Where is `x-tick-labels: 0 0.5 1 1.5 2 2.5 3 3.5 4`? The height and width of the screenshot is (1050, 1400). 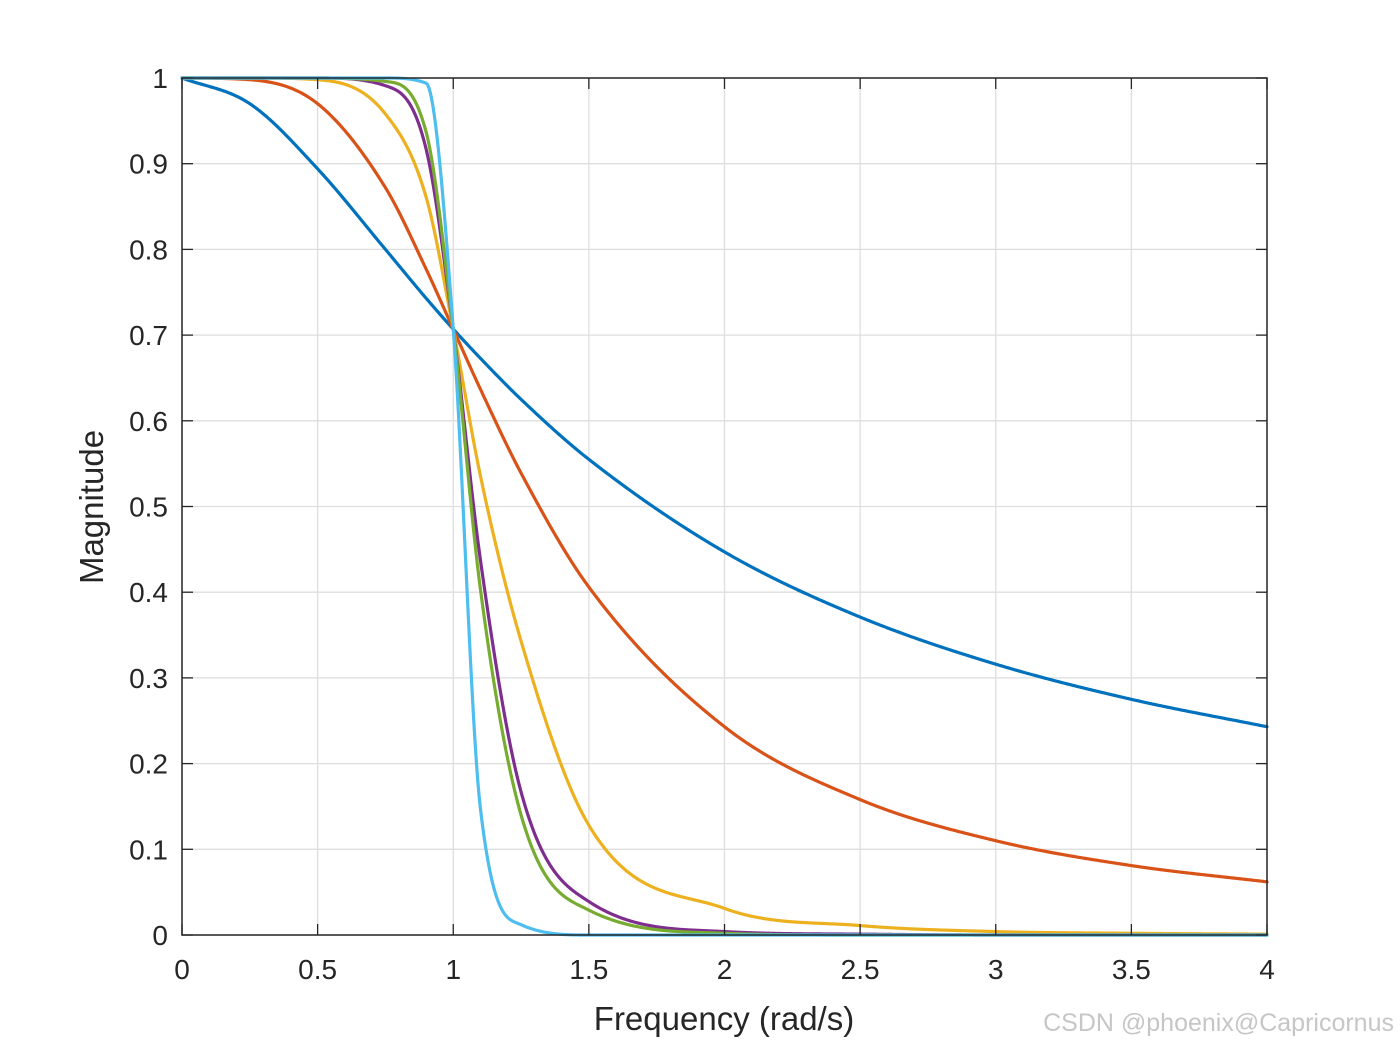
x-tick-labels: 0 0.5 1 1.5 2 2.5 3 3.5 4 is located at coordinates (724, 969).